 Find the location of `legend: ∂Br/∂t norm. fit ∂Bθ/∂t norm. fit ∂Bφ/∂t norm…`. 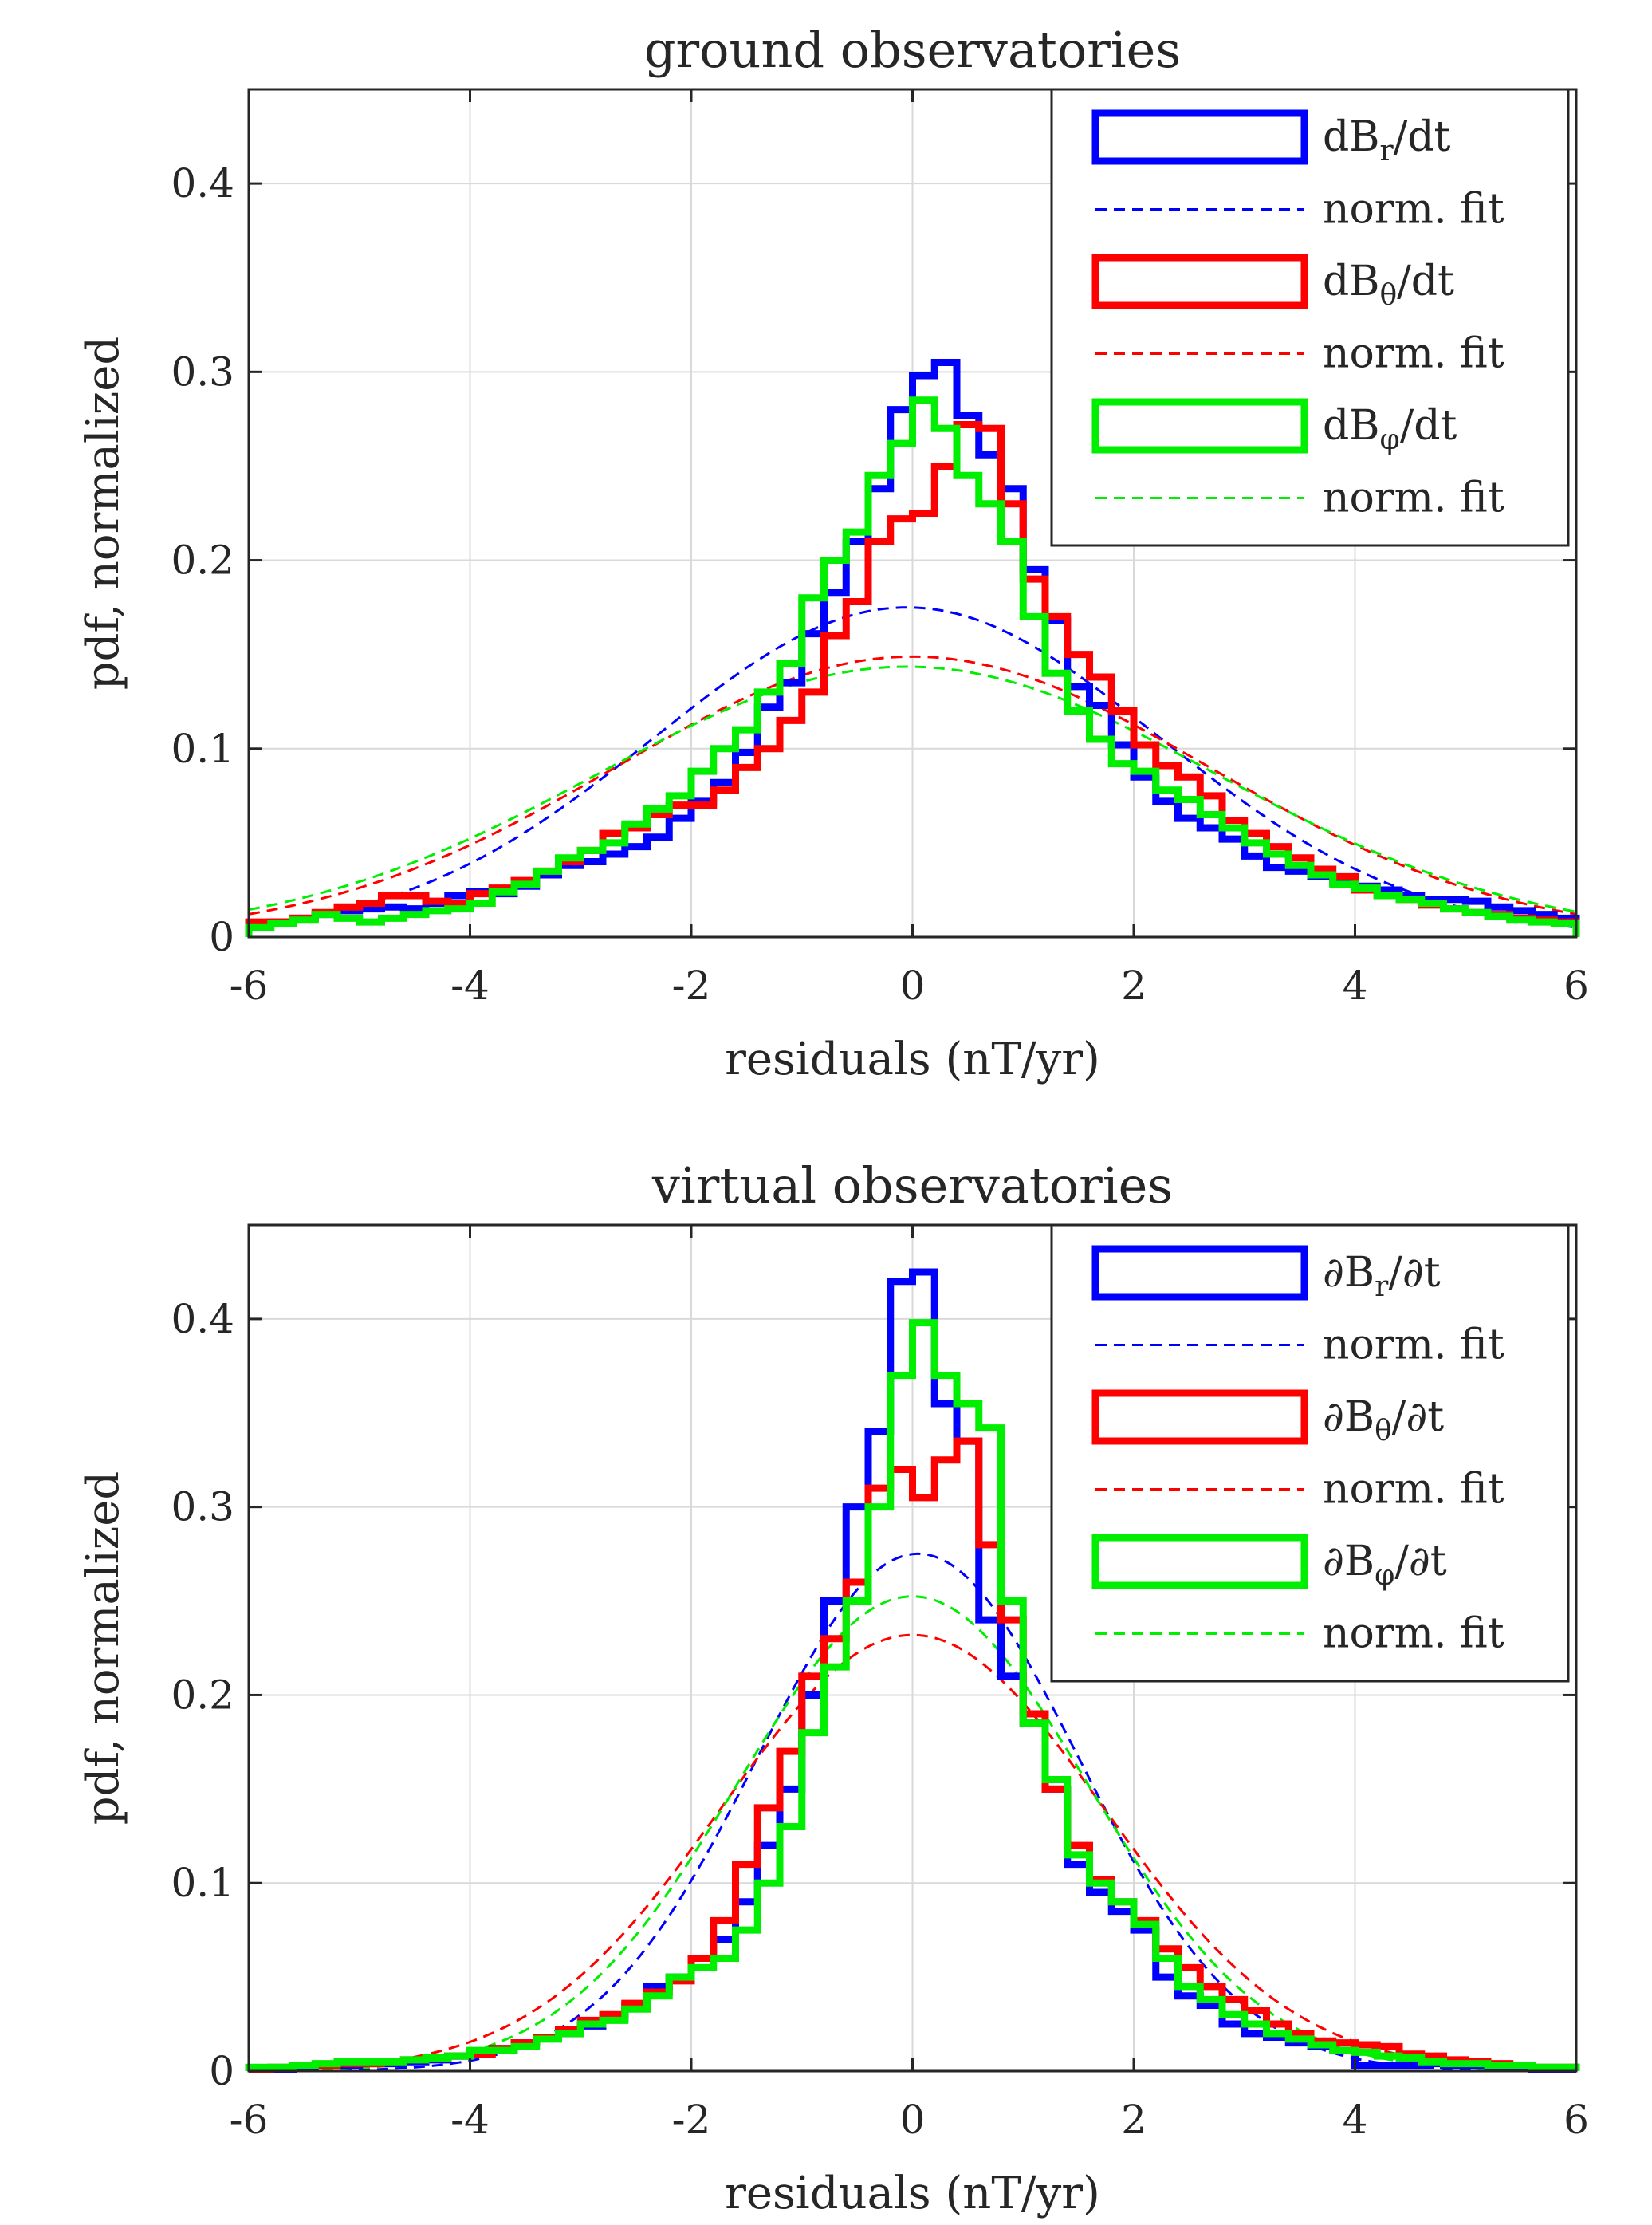

legend: ∂Br/∂t norm. fit ∂Bθ/∂t norm. fit ∂Bφ/∂t norm… is located at coordinates (1310, 1453).